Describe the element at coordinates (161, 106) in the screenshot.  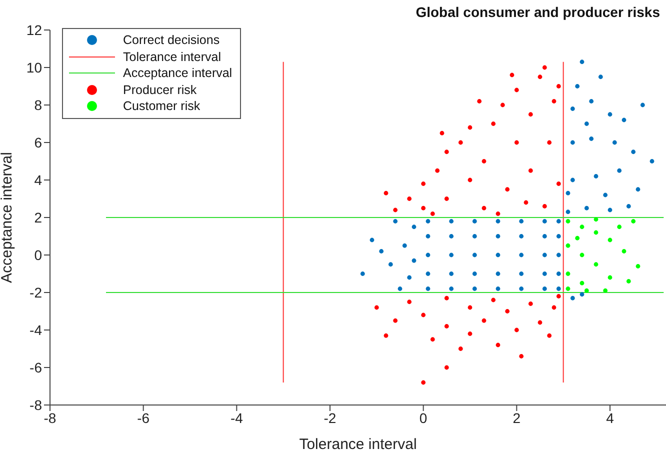
I see `legend-label: Customer risk` at that location.